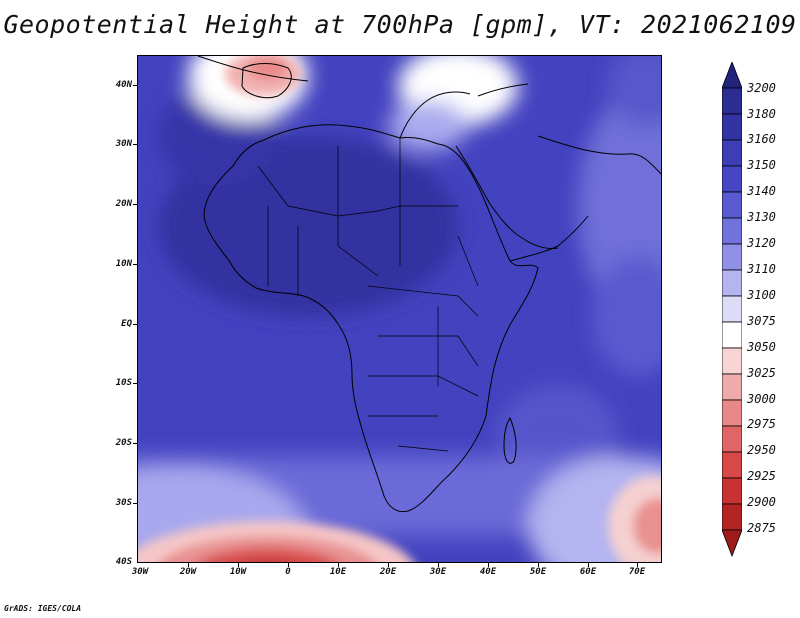 This screenshot has width=800, height=618. I want to click on y-tick-label: 20S, so click(123, 443).